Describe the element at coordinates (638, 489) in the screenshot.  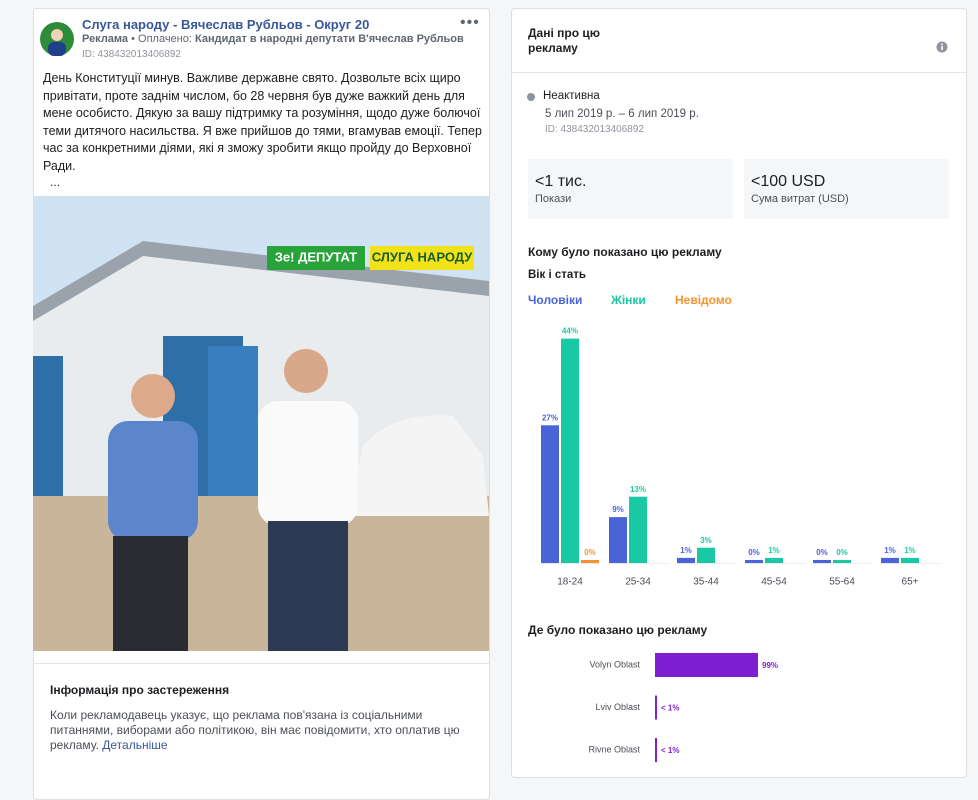
I see `value-label: 13%` at that location.